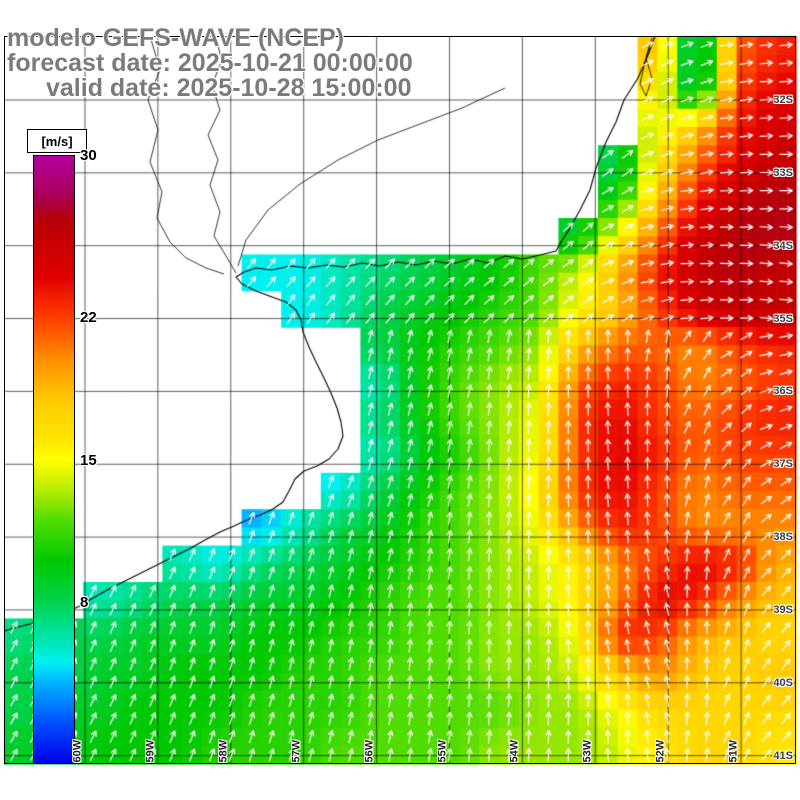 The width and height of the screenshot is (800, 800). What do you see at coordinates (783, 100) in the screenshot?
I see `latitude-label: 32S` at bounding box center [783, 100].